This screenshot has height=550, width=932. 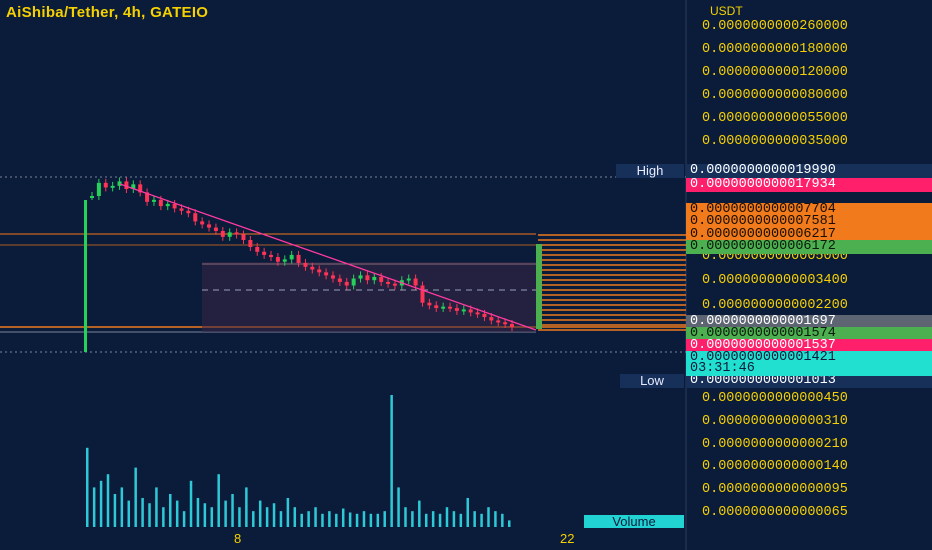 I want to click on y-axis-label: 0.0000000000080000, so click(x=775, y=95).